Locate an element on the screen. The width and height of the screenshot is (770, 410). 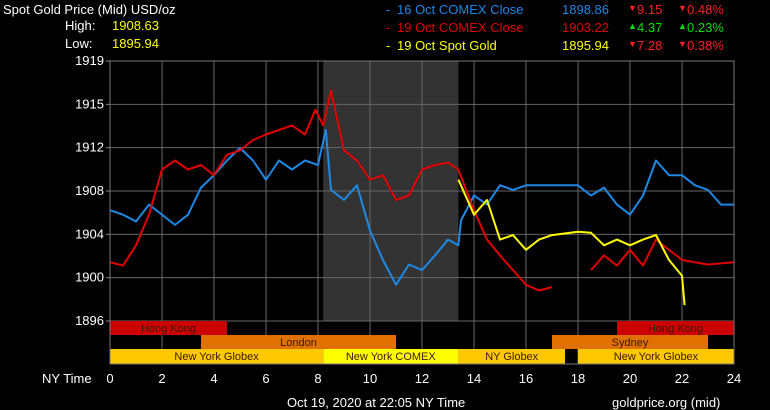
legend-label: 16 Oct COMEX Close is located at coordinates (460, 9).